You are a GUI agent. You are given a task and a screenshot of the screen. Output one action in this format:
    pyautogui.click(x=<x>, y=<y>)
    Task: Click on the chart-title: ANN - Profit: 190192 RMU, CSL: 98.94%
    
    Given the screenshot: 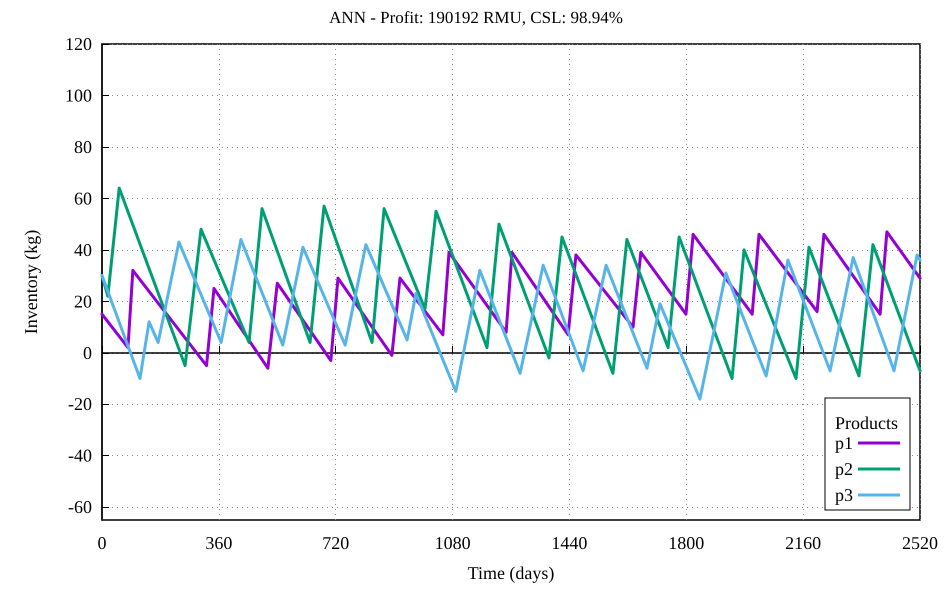 What is the action you would take?
    pyautogui.click(x=476, y=17)
    